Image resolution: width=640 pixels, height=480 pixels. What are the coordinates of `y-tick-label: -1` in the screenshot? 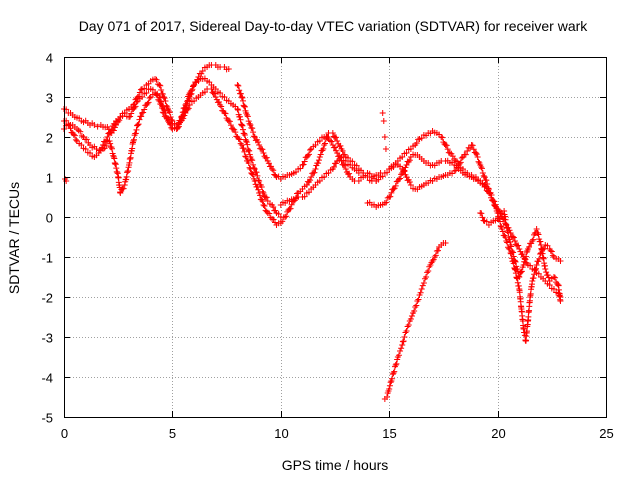 It's located at (47, 258).